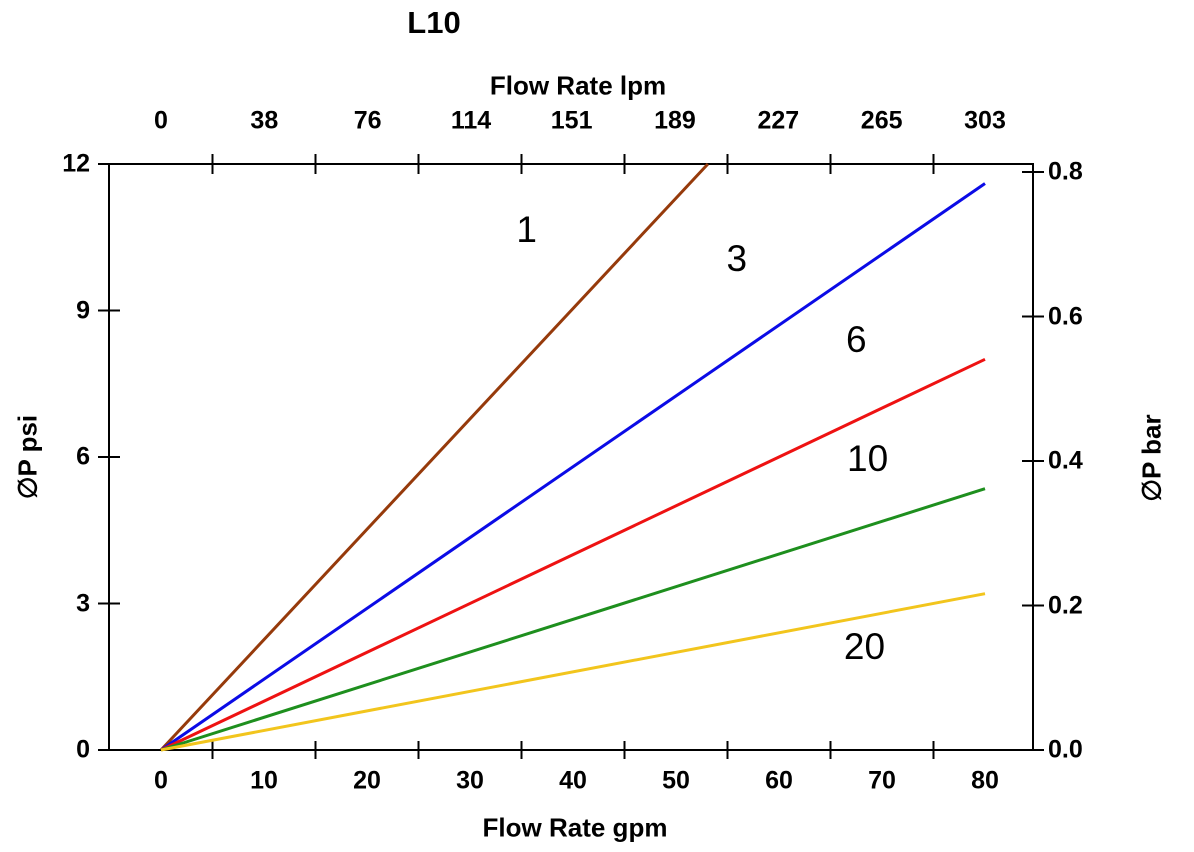 The height and width of the screenshot is (852, 1194). I want to click on curve-label-3-micron: 3, so click(737, 259).